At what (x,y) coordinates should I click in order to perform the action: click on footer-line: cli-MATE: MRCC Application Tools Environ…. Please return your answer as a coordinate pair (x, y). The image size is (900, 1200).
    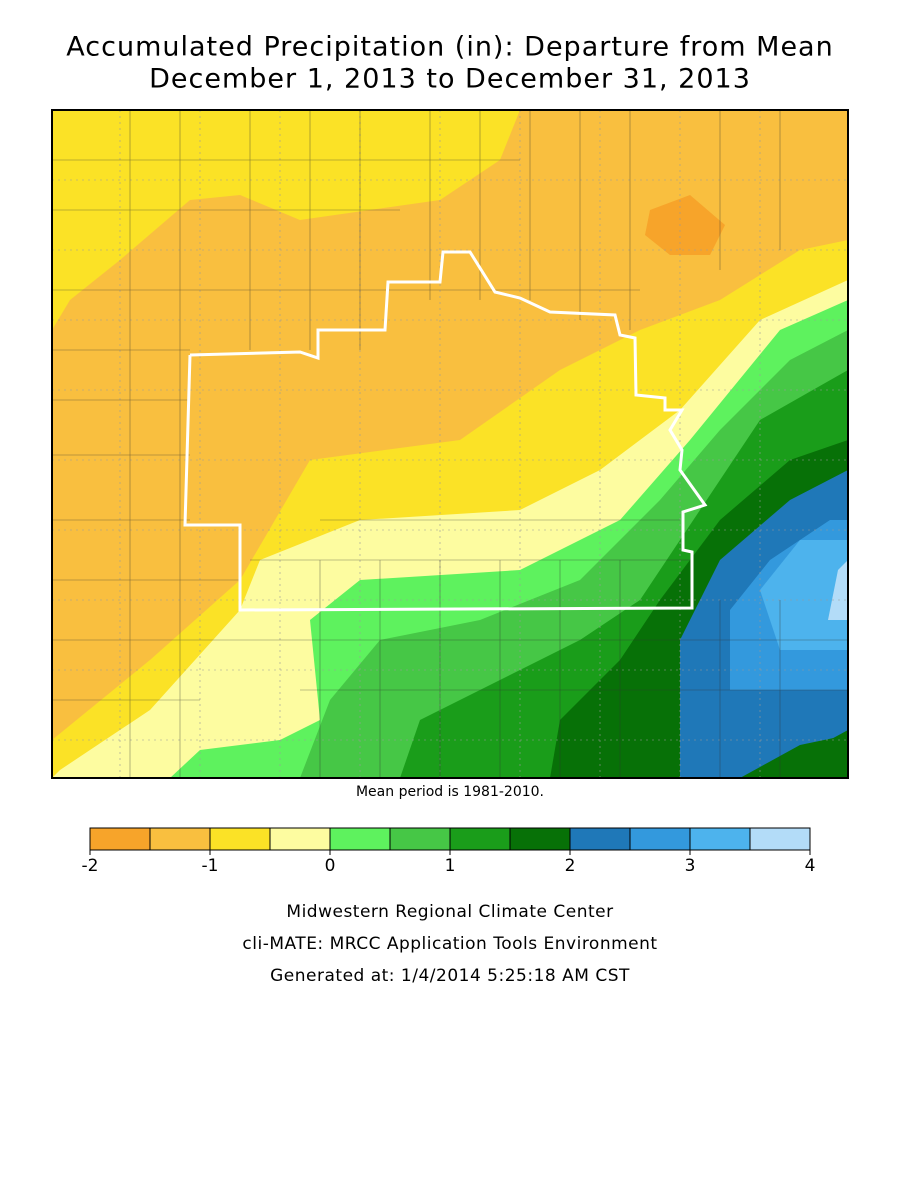
    Looking at the image, I should click on (449, 944).